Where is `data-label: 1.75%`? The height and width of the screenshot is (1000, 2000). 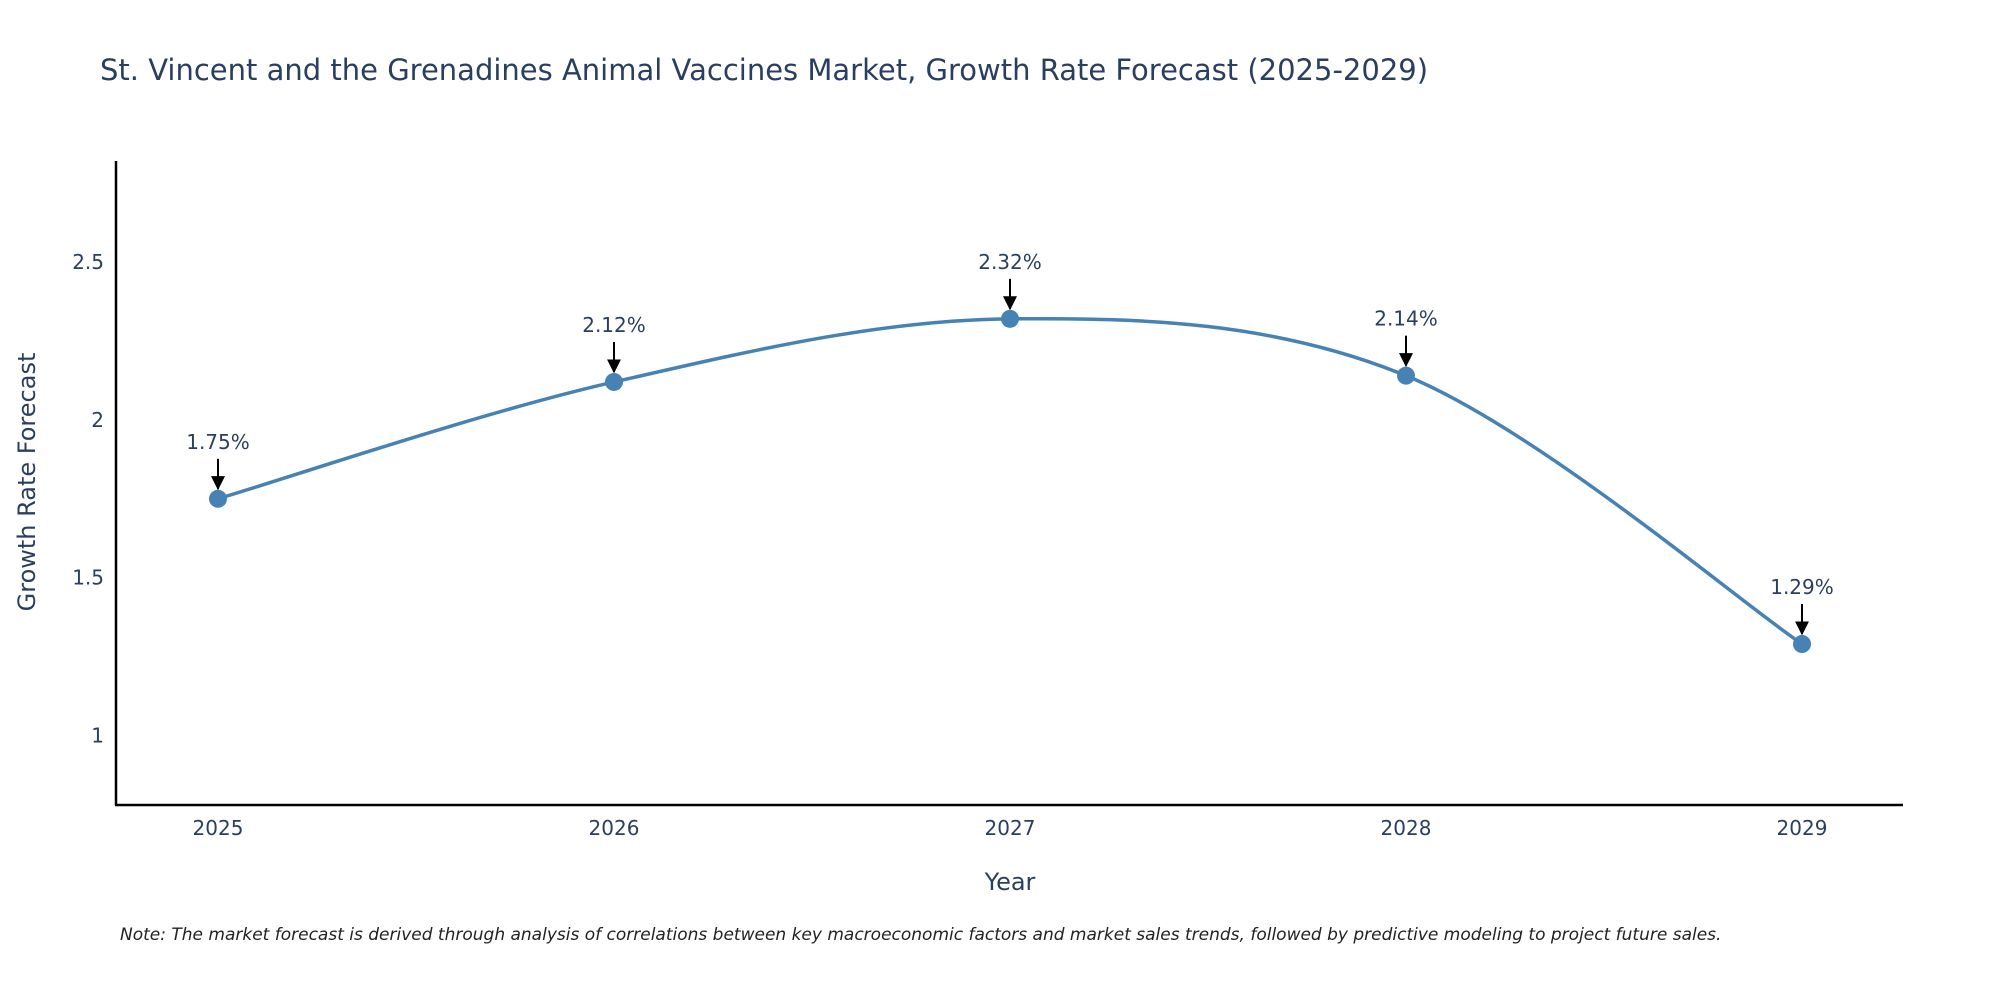 data-label: 1.75% is located at coordinates (218, 442).